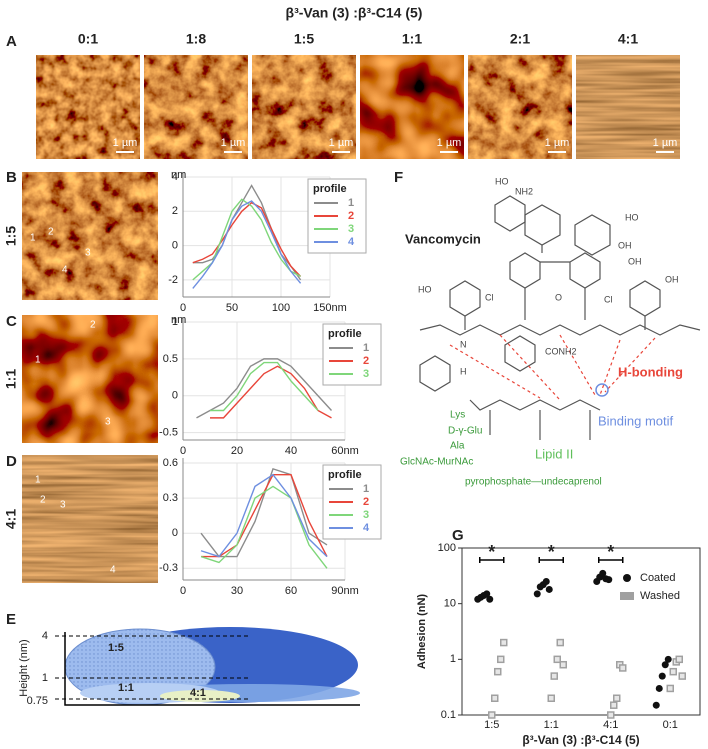 The width and height of the screenshot is (708, 749). What do you see at coordinates (610, 725) in the screenshot?
I see `x-tick-label: 4:1` at bounding box center [610, 725].